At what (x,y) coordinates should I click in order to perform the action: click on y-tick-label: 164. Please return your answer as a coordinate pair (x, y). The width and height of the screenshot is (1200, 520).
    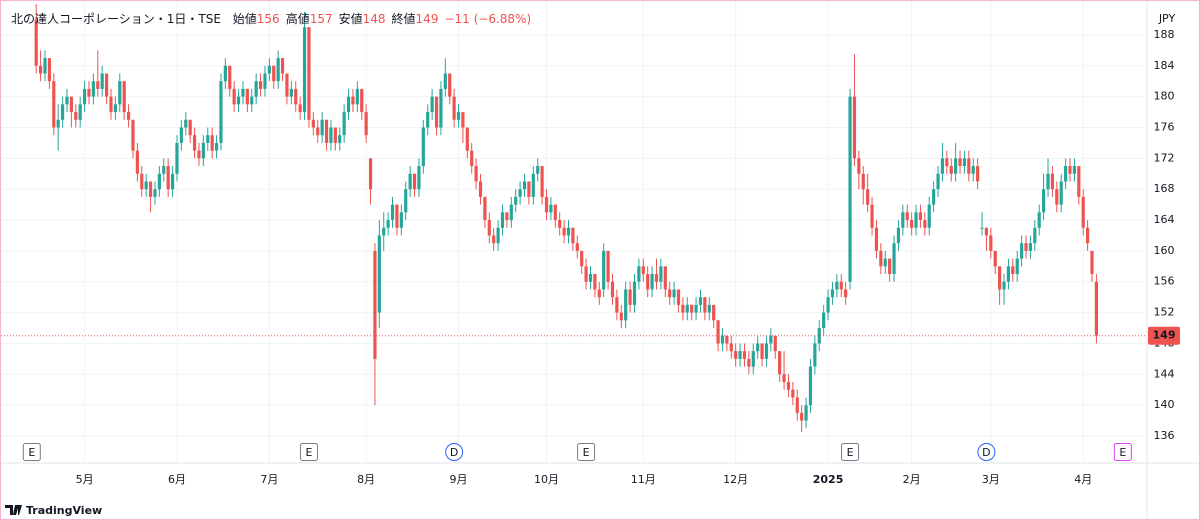
    Looking at the image, I should click on (1164, 219).